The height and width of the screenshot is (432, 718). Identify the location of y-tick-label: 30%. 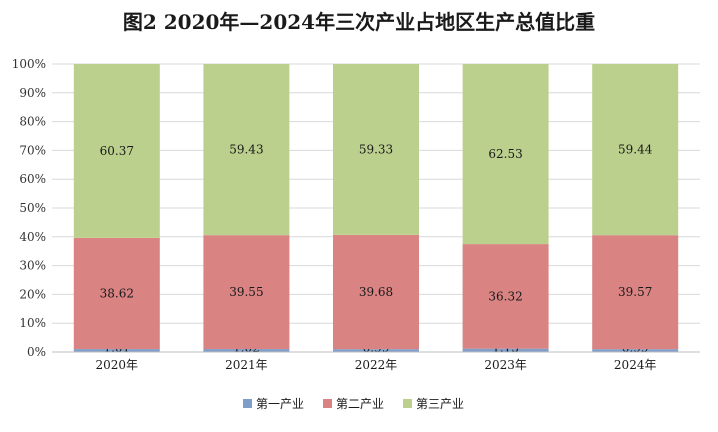
(32, 266).